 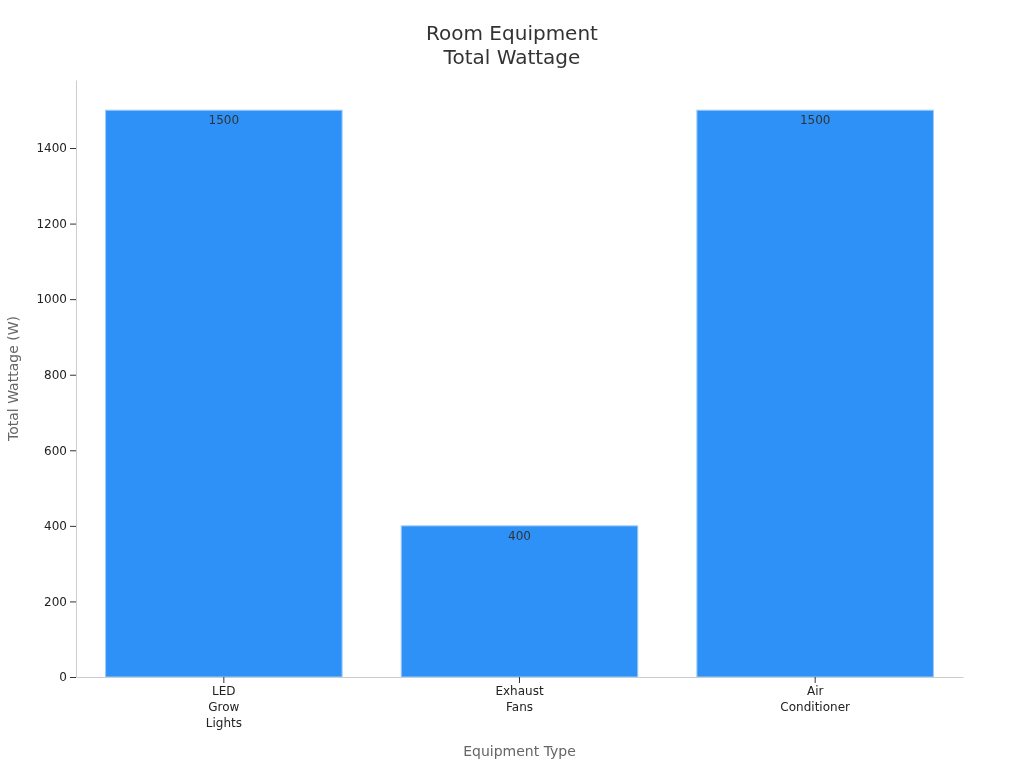 I want to click on y-tick-label: 1200, so click(x=51, y=223).